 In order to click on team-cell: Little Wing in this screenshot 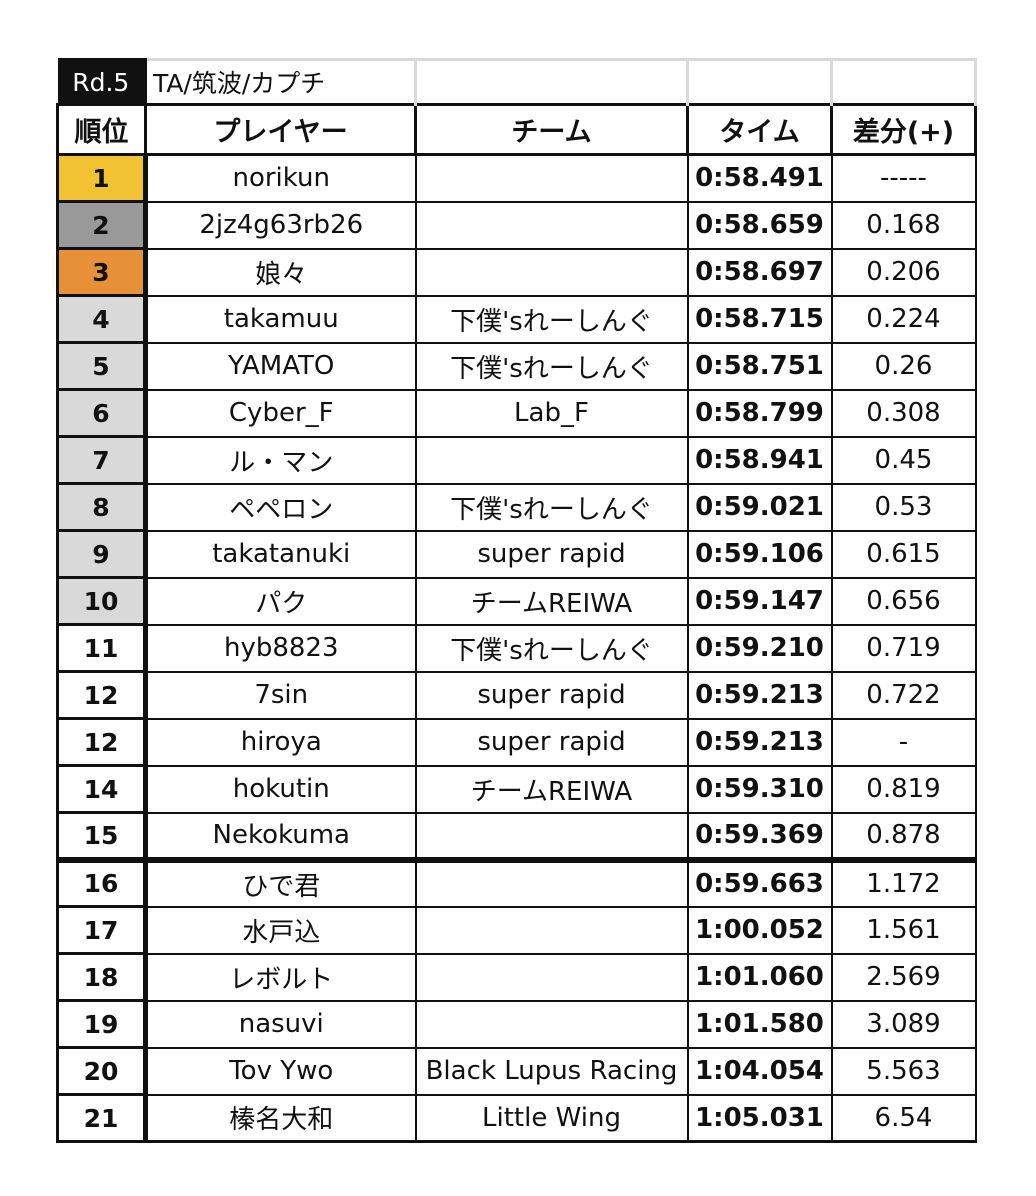, I will do `click(551, 1118)`.